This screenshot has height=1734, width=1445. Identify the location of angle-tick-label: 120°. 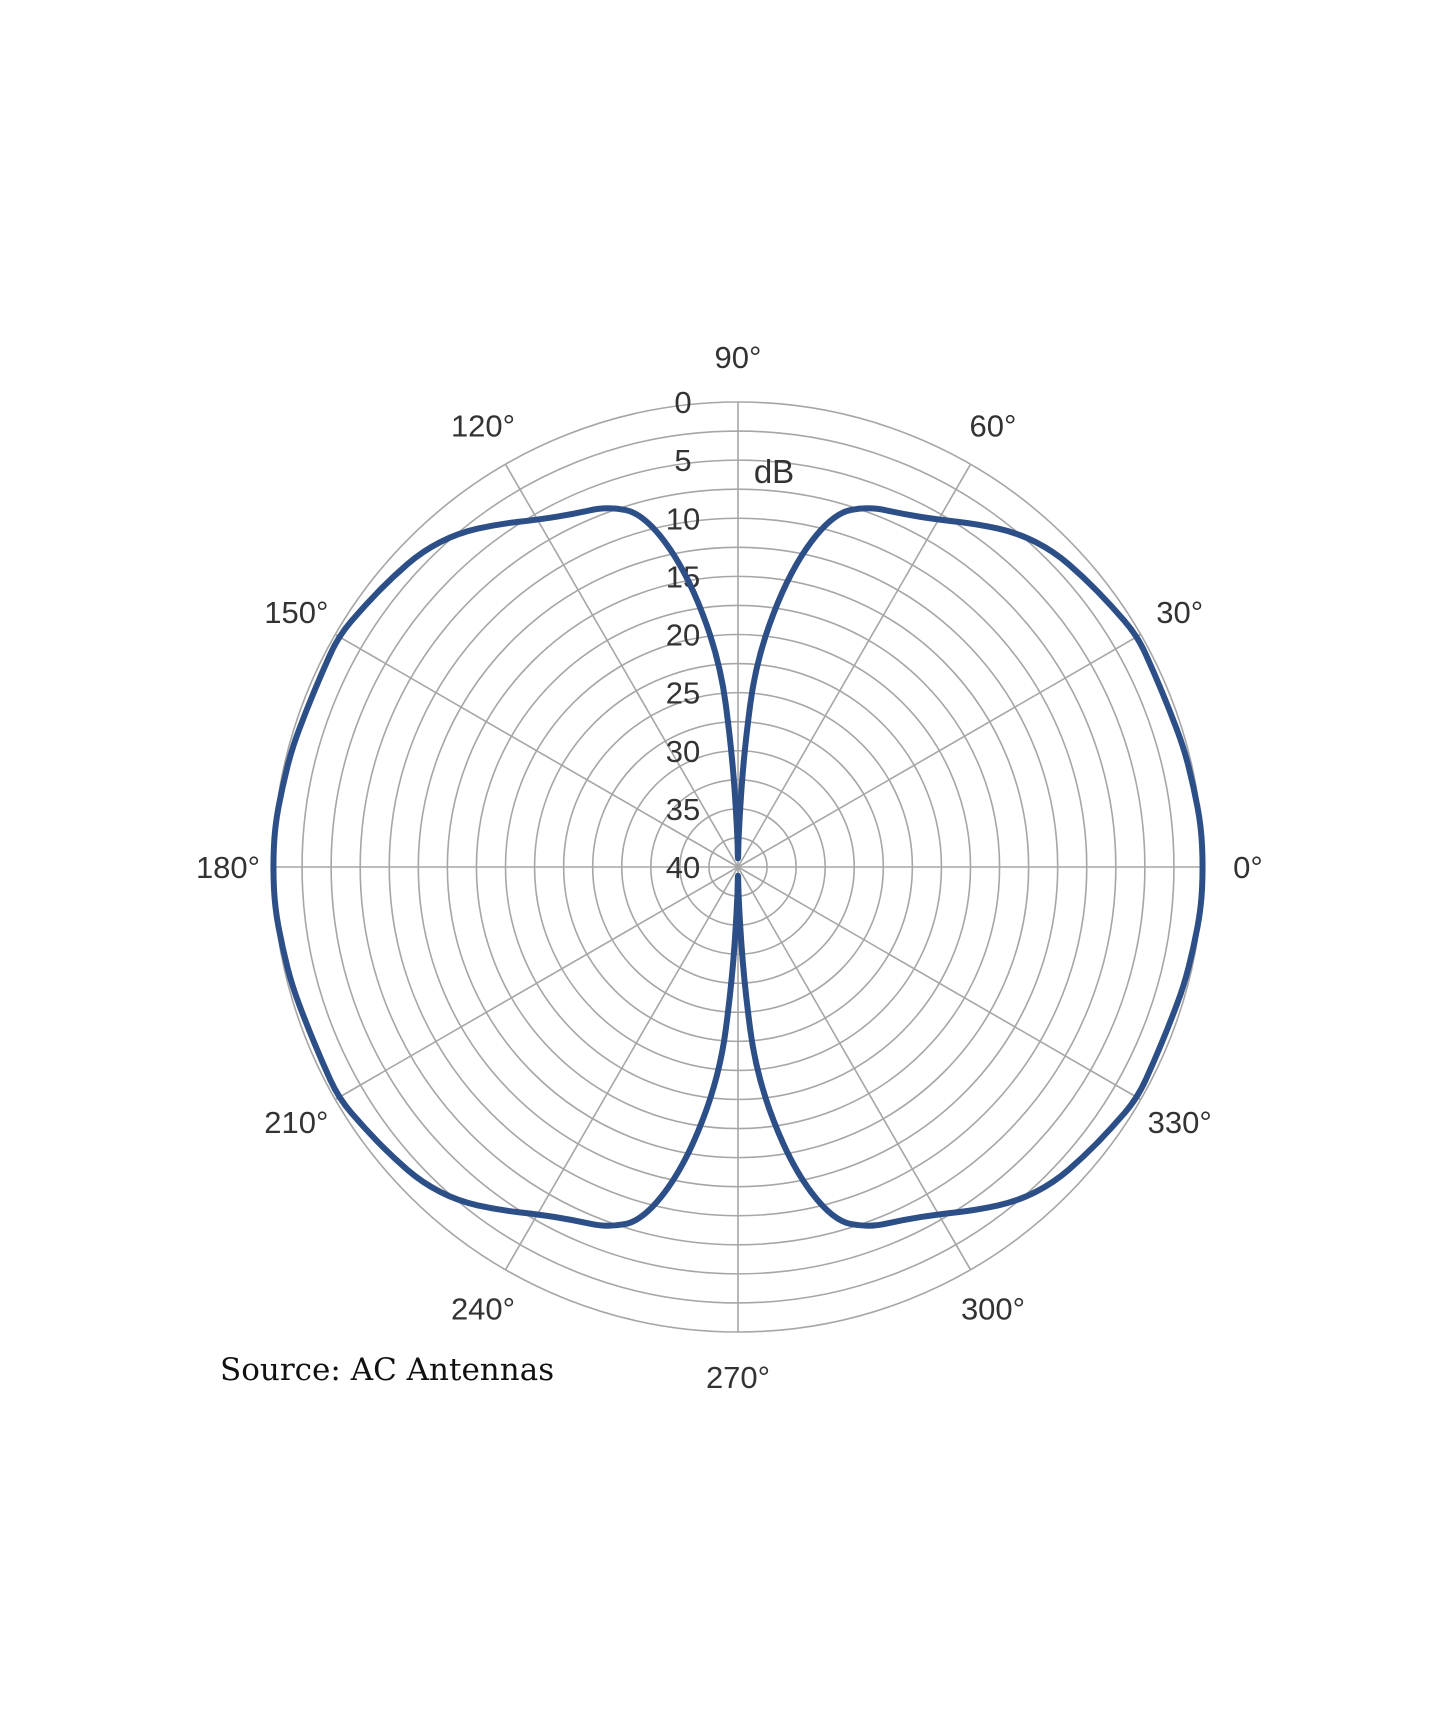
(483, 425).